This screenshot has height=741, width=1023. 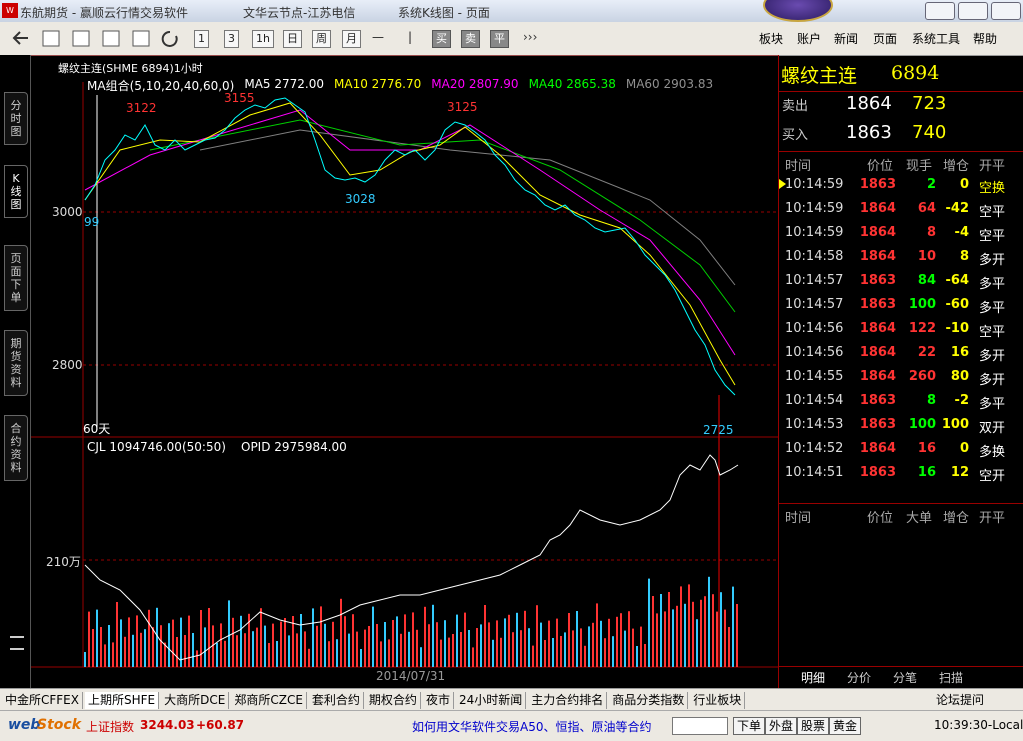 I want to click on trade-oi-change: 12, so click(x=959, y=472).